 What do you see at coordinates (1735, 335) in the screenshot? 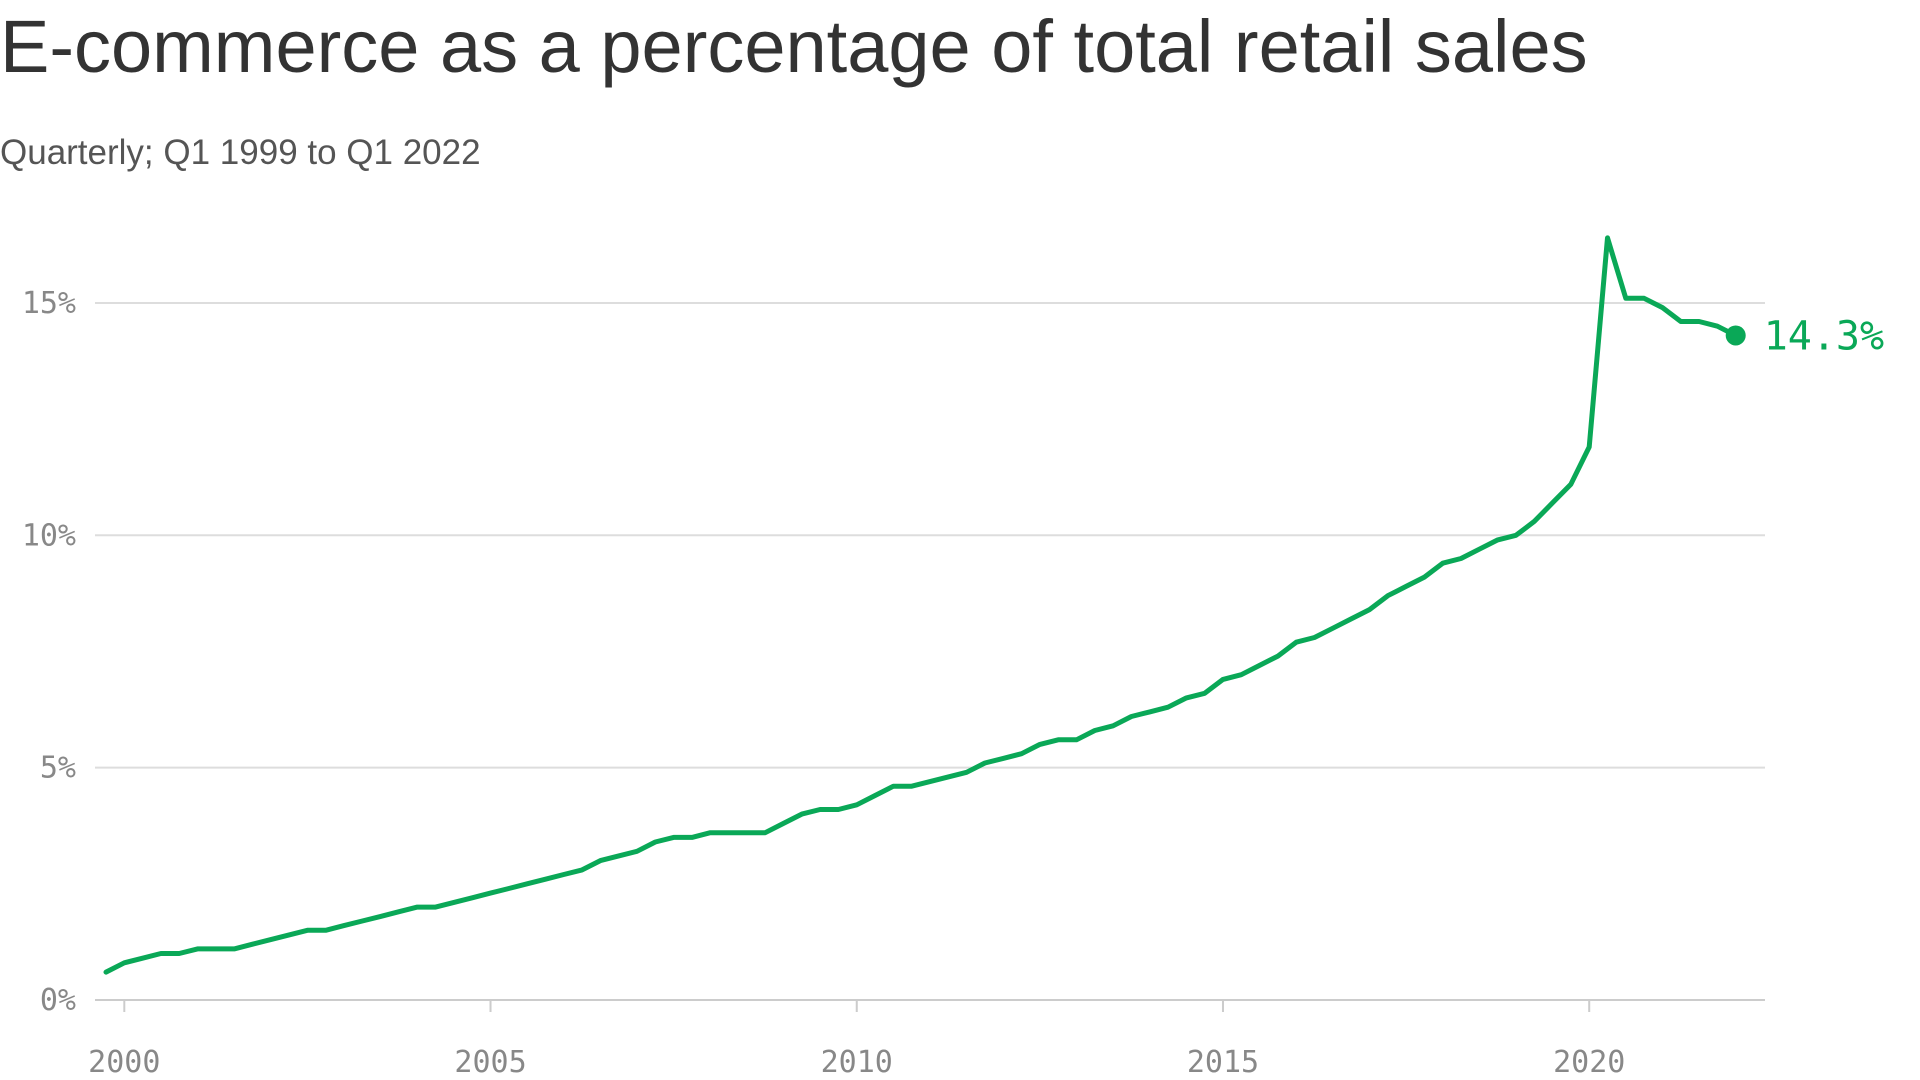
I see `end-point-marker` at bounding box center [1735, 335].